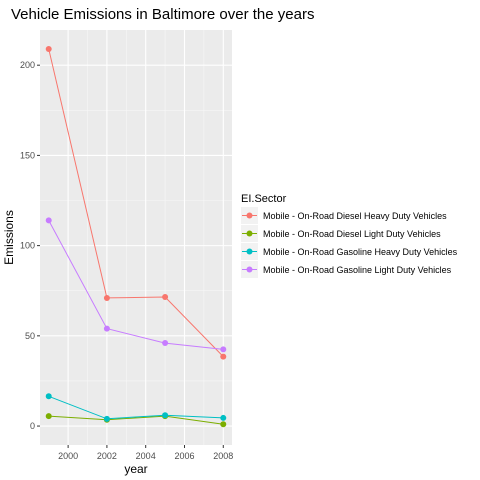 This screenshot has width=480, height=480. I want to click on y-tick-label: 150, so click(27, 155).